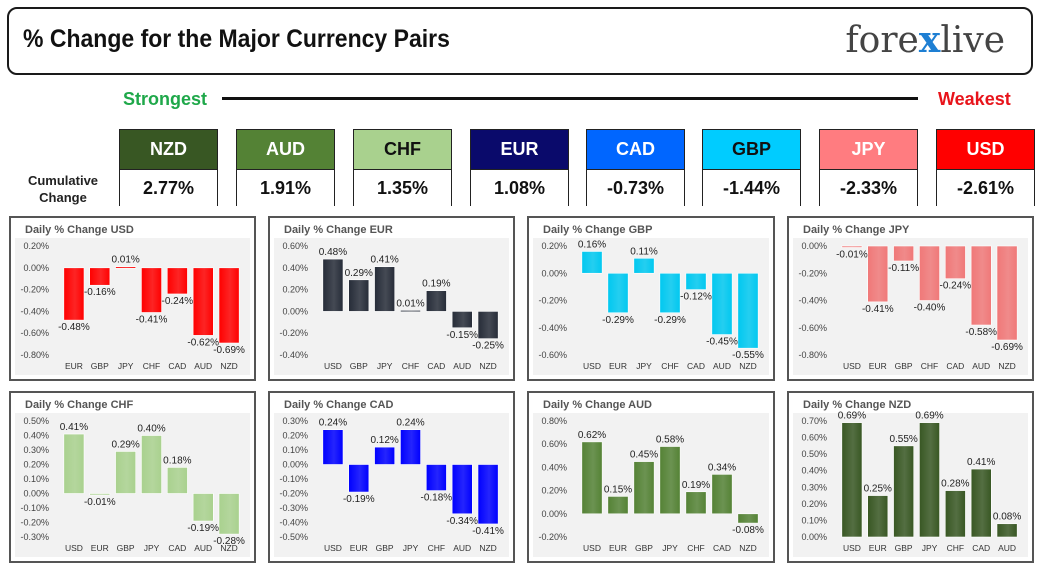  Describe the element at coordinates (151, 429) in the screenshot. I see `data-label: 0.40%` at that location.